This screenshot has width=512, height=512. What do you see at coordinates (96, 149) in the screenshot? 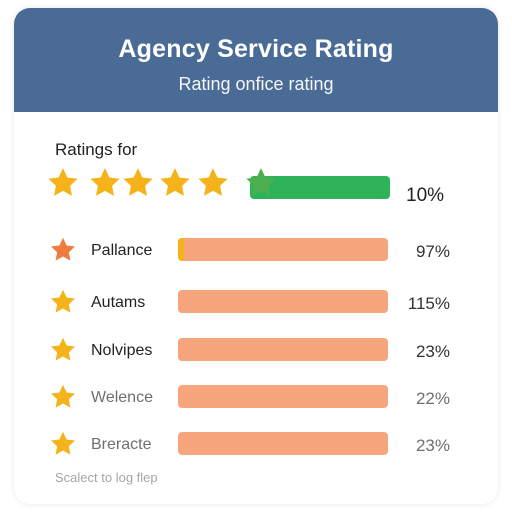
I see `section-label: Ratings for` at bounding box center [96, 149].